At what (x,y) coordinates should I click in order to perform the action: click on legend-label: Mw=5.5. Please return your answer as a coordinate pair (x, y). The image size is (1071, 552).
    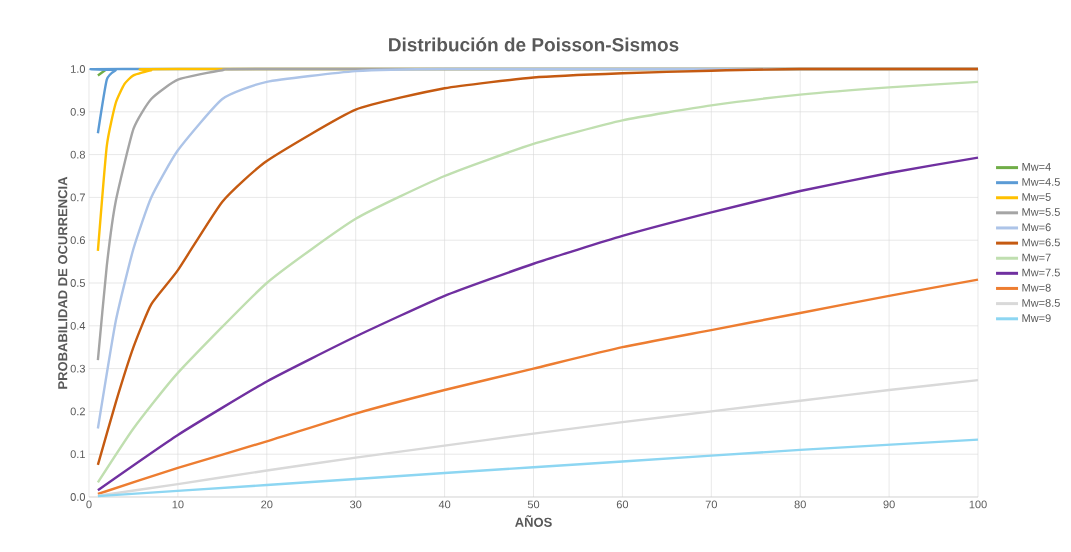
    Looking at the image, I should click on (1041, 212).